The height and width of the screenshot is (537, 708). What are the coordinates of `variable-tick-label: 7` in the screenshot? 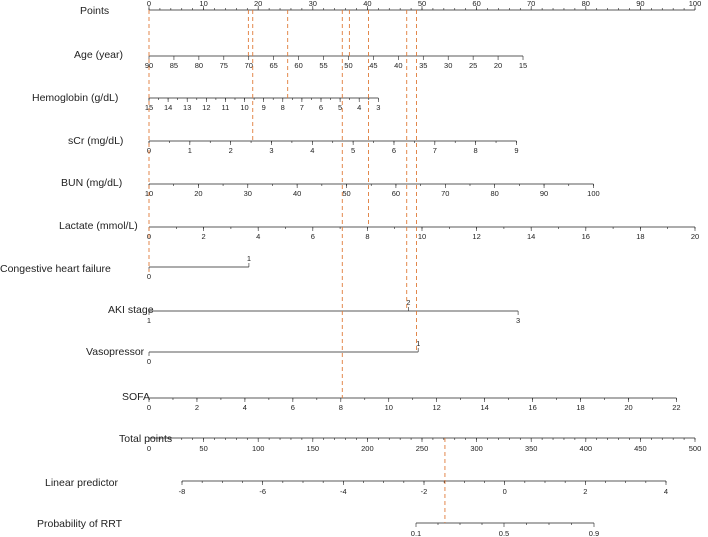 It's located at (435, 150).